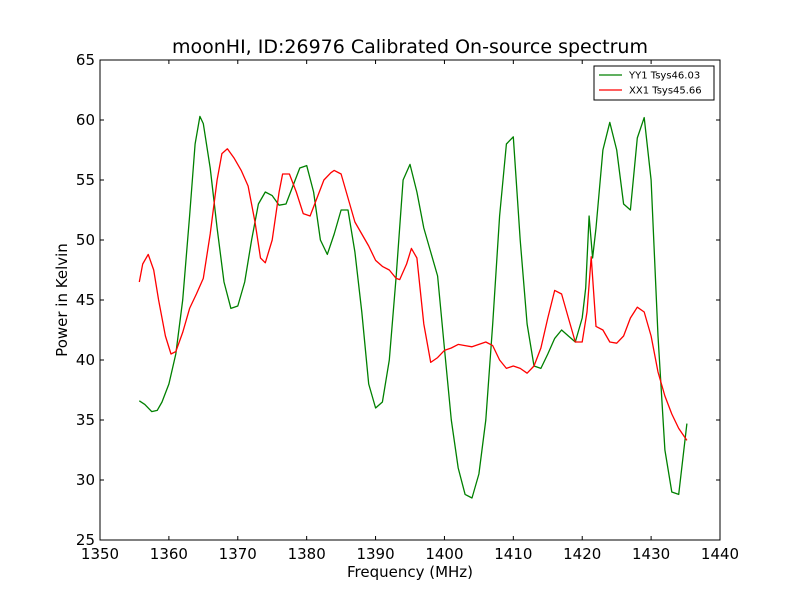 This screenshot has height=605, width=800. What do you see at coordinates (85, 360) in the screenshot?
I see `y-tick-label: 40` at bounding box center [85, 360].